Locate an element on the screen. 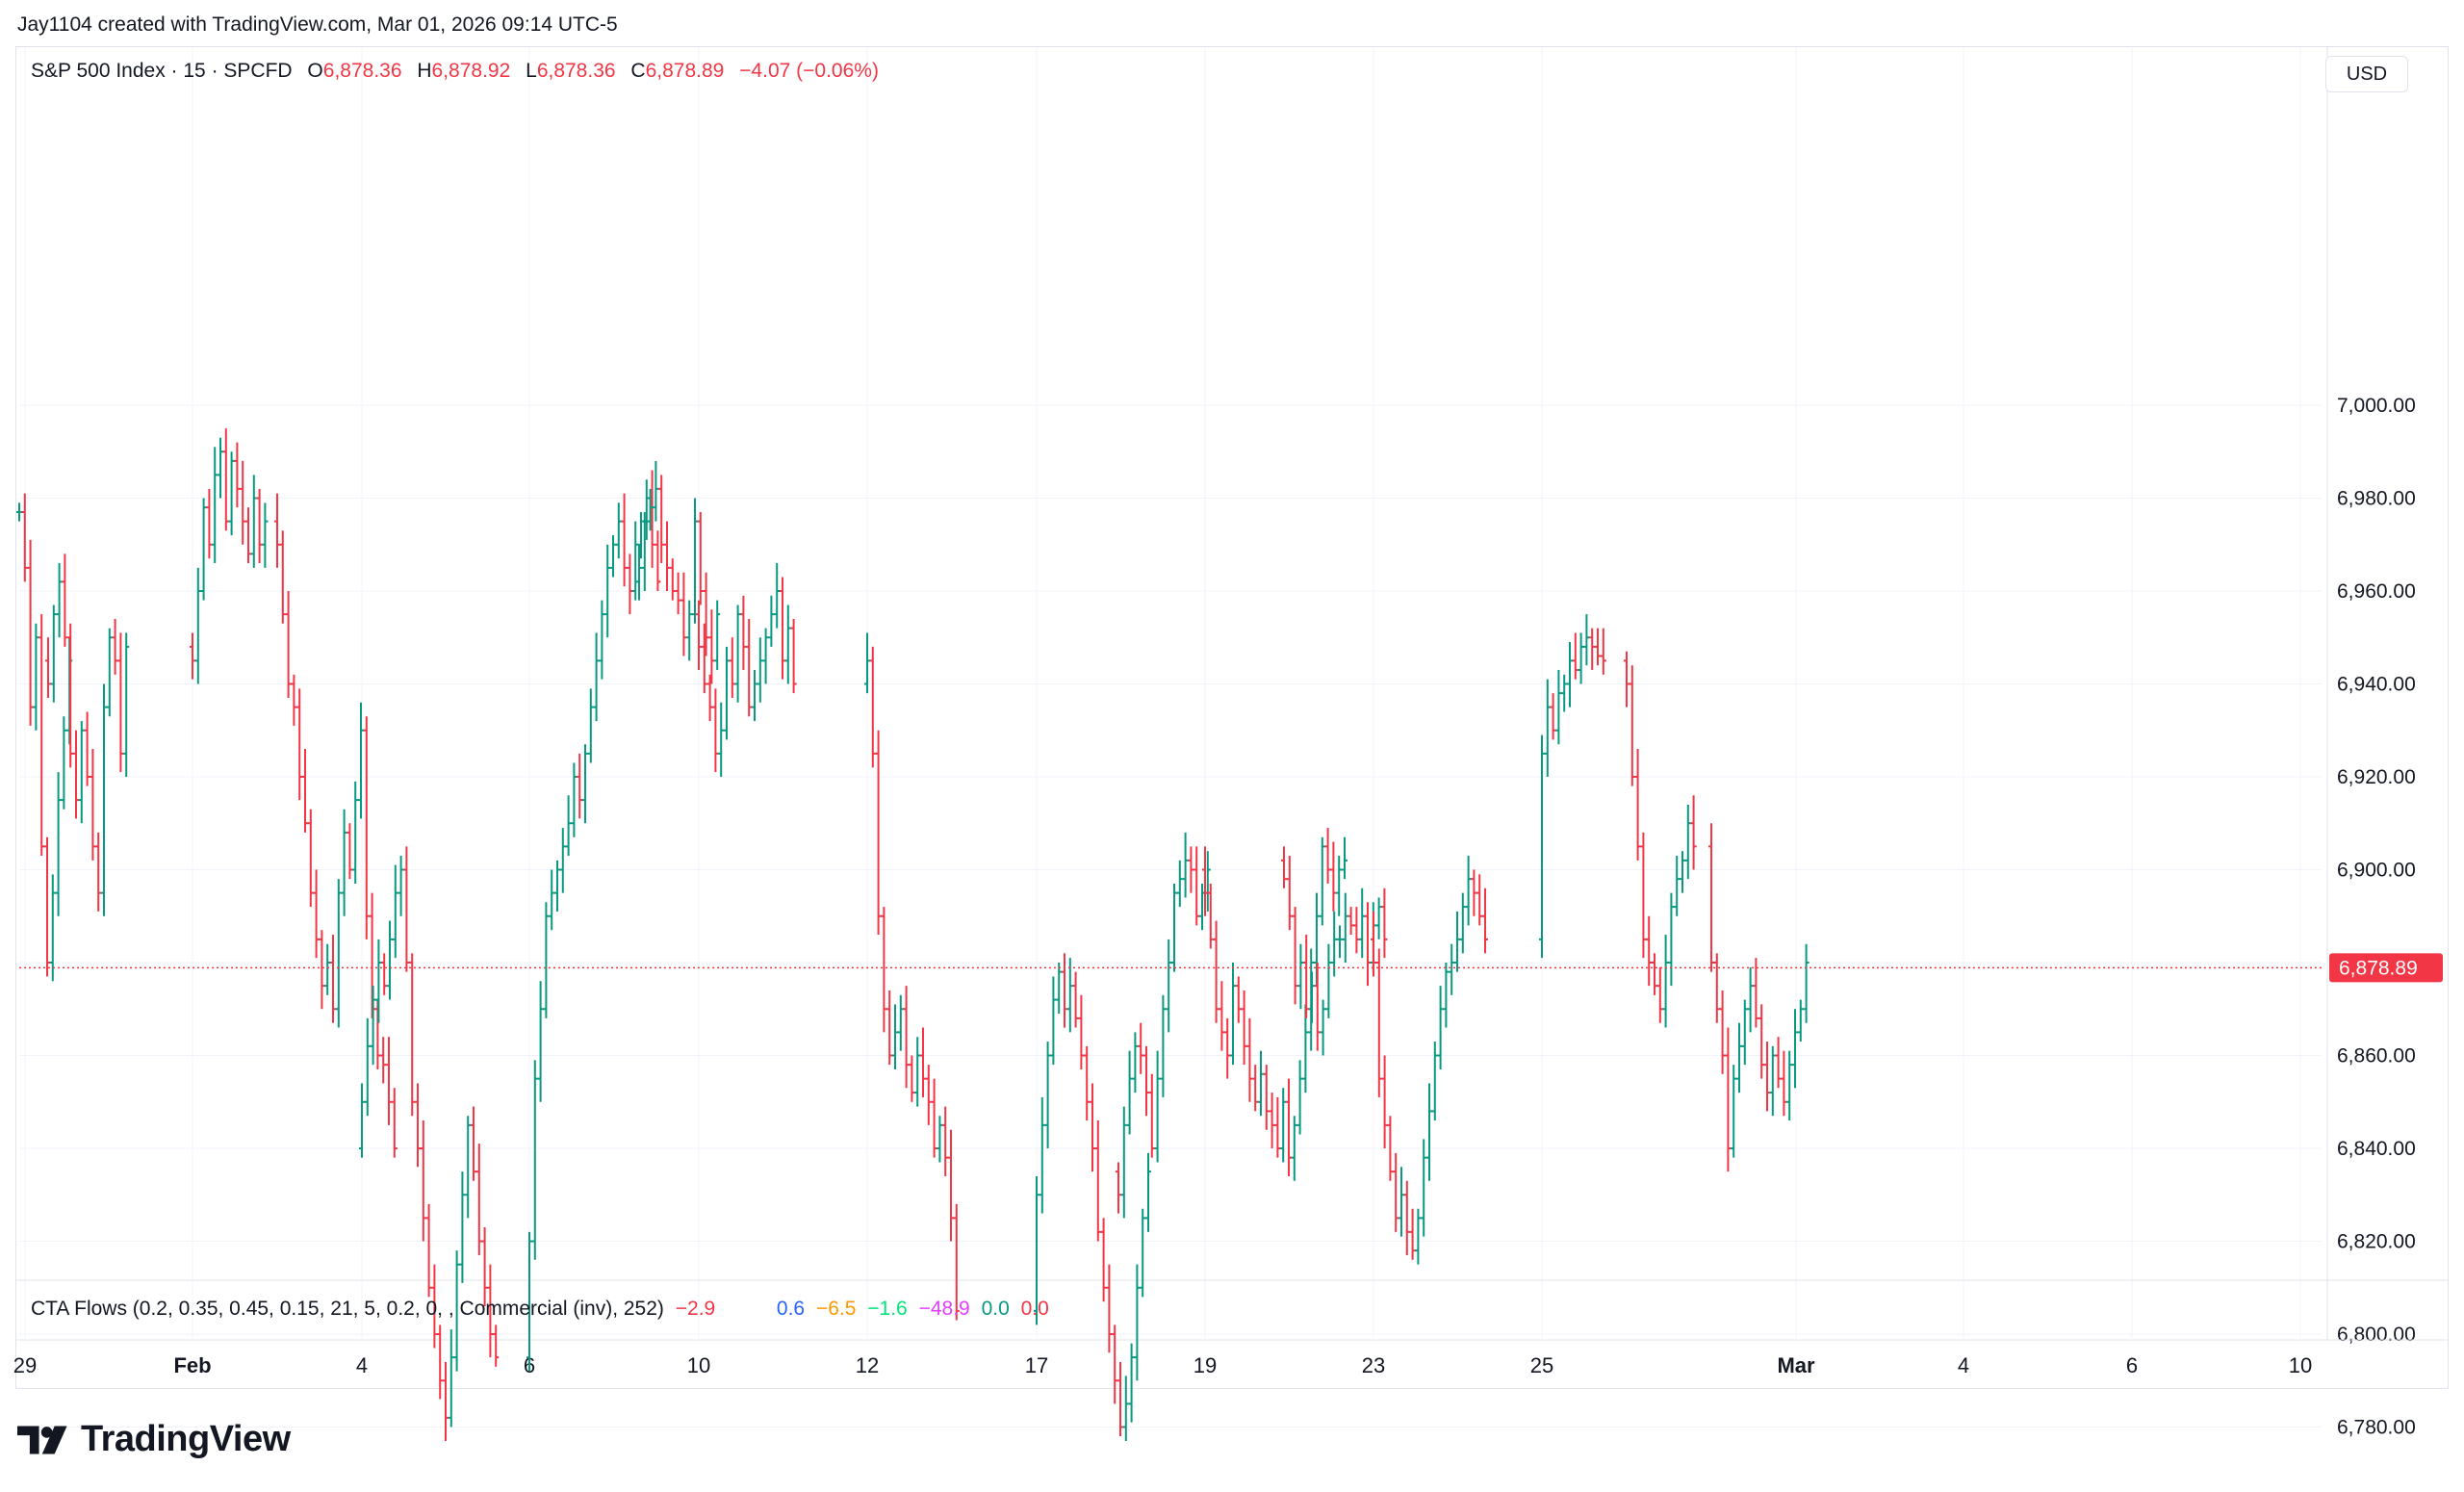  close-value: 6,878.89 is located at coordinates (685, 71).